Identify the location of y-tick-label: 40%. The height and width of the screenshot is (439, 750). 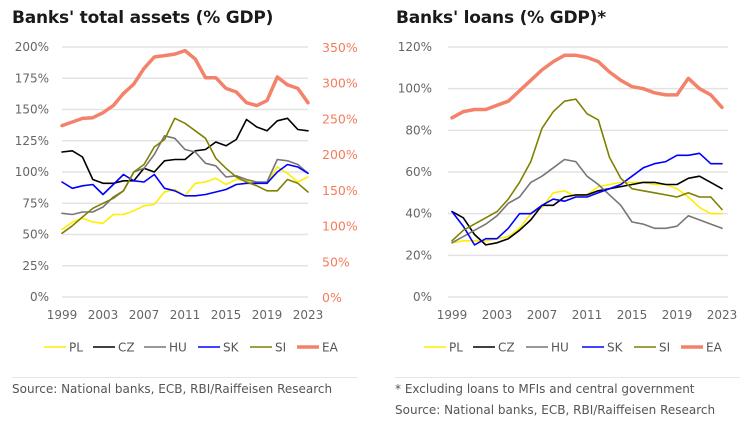
(418, 214).